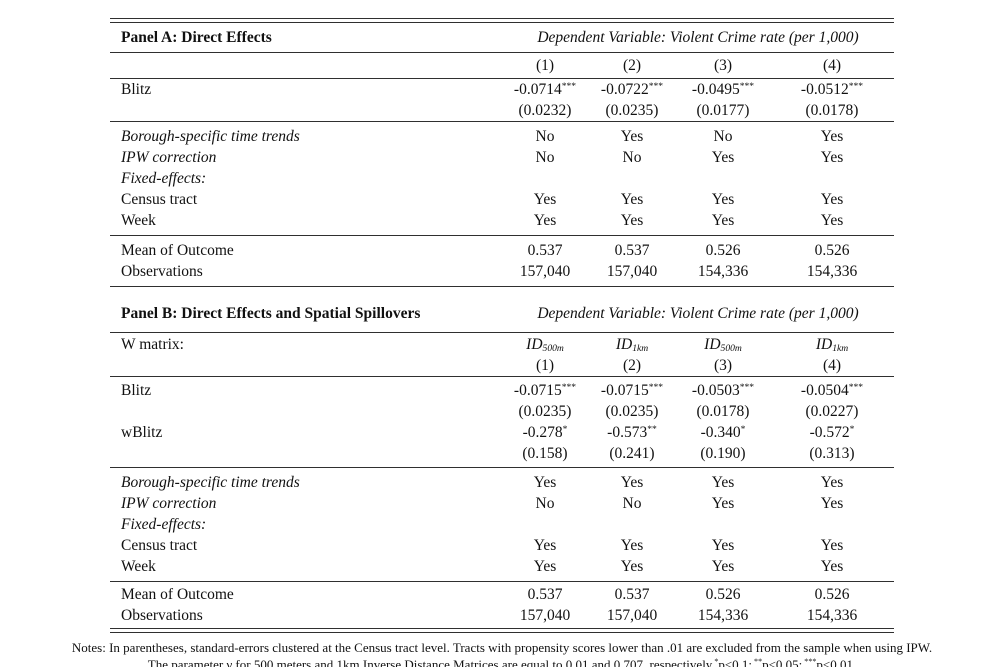 The height and width of the screenshot is (667, 1004). Describe the element at coordinates (502, 545) in the screenshot. I see `table-row: Census tract Yes Yes Yes Yes` at that location.